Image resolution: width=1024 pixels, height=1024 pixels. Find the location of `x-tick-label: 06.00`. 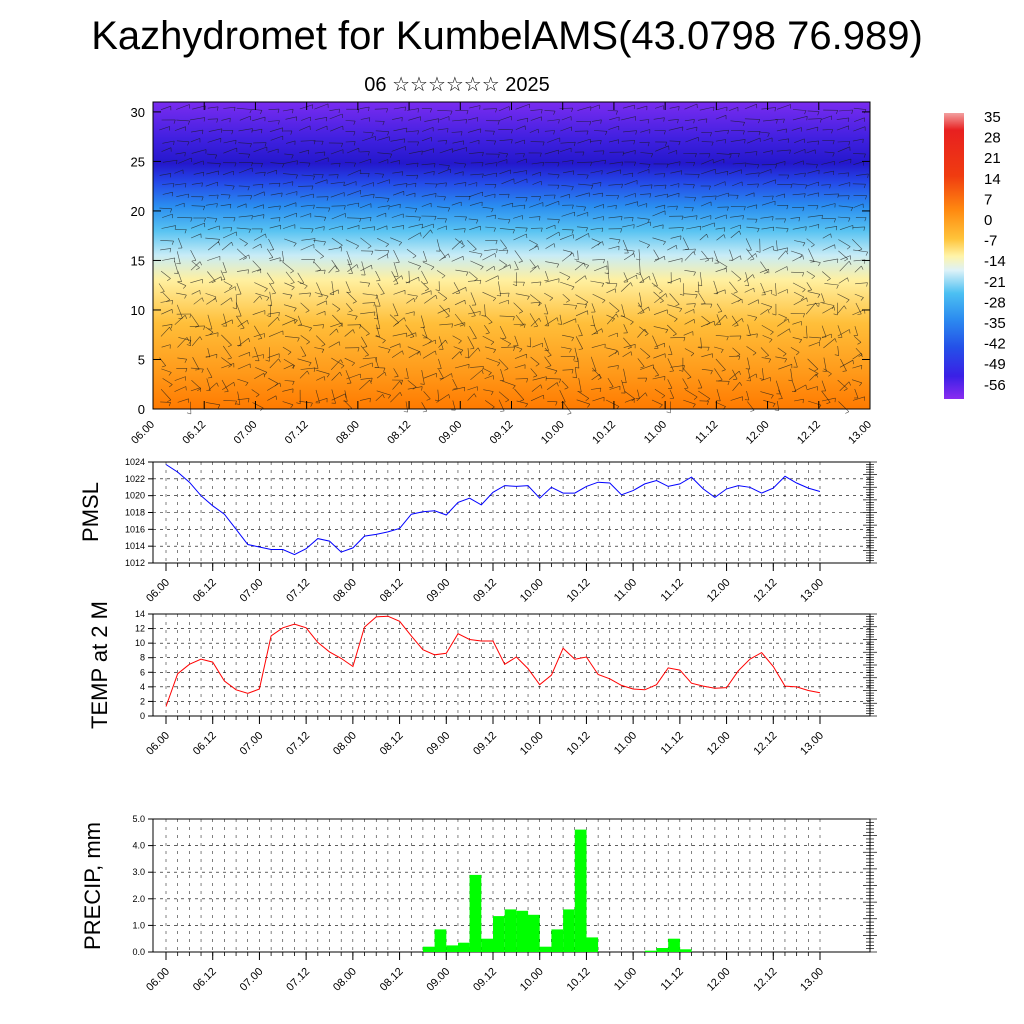

x-tick-label: 06.00 is located at coordinates (158, 980).